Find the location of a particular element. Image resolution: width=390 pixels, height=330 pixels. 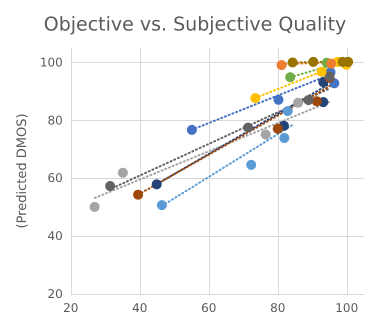

y-tick-label: 100 is located at coordinates (51, 62).